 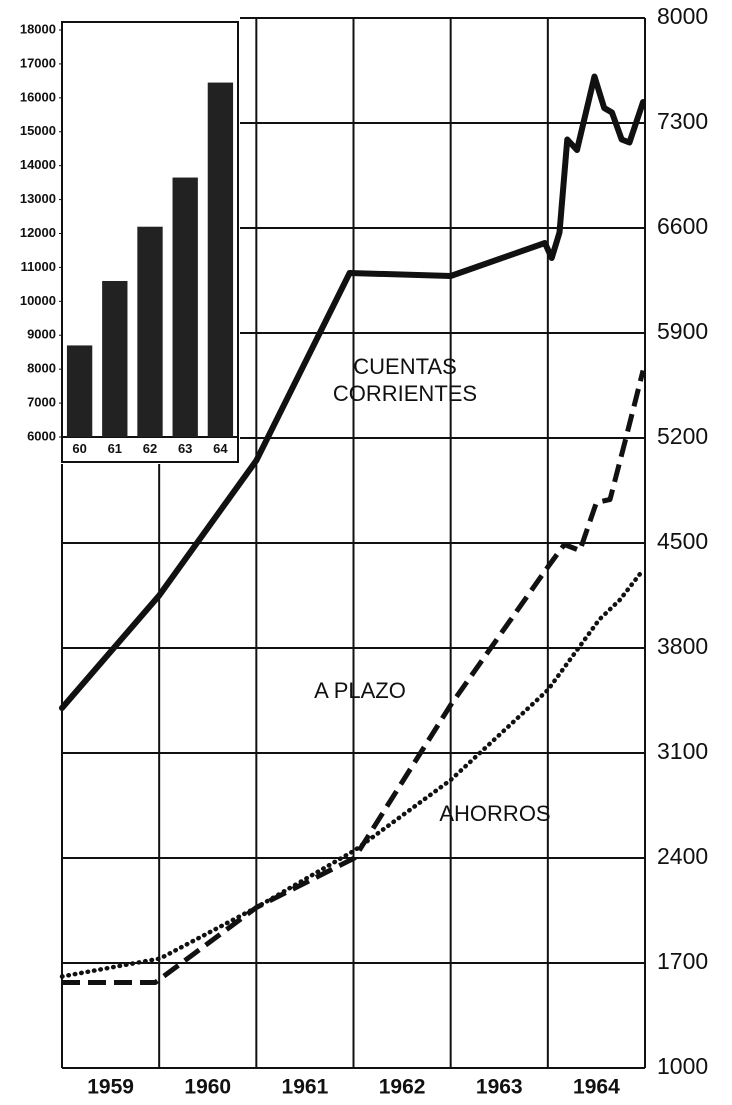 What do you see at coordinates (41, 402) in the screenshot?
I see `y-tick-label: 7000` at bounding box center [41, 402].